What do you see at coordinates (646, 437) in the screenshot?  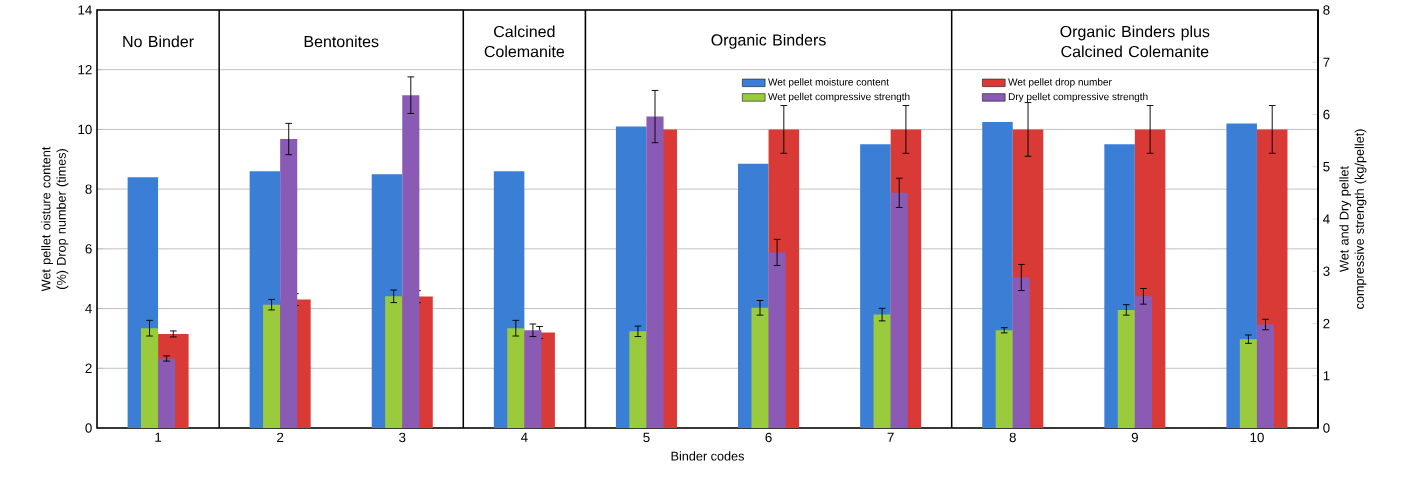 I see `x-tick-label: 5` at bounding box center [646, 437].